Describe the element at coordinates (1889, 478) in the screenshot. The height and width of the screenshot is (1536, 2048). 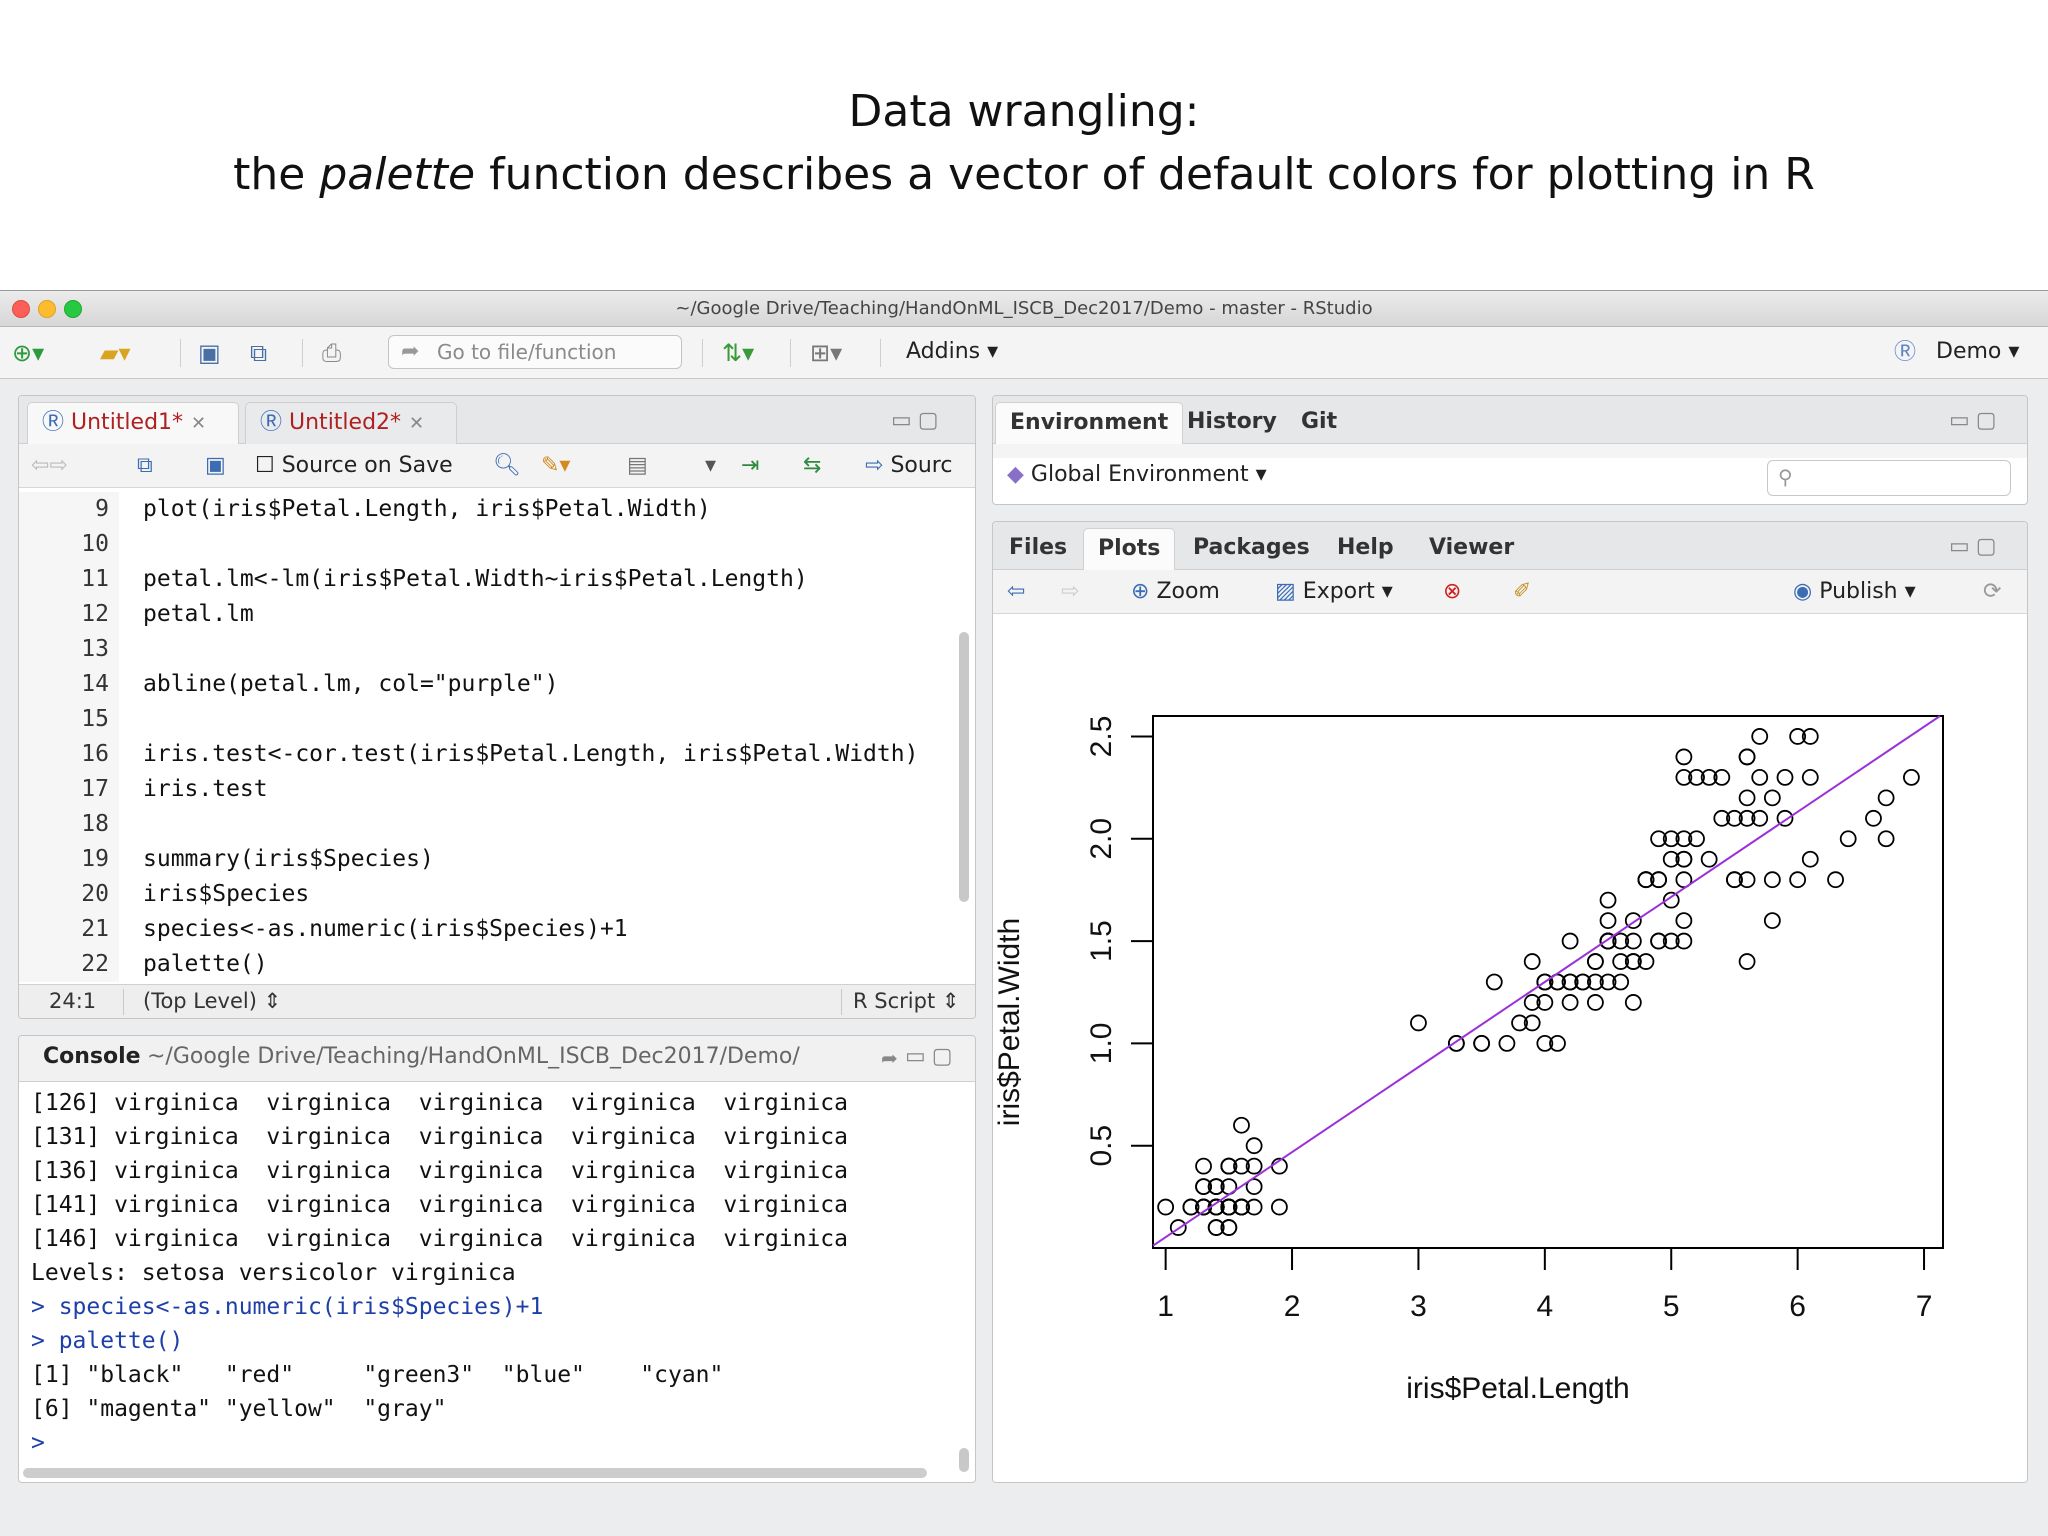
I see `environment-search-input: ⚲` at that location.